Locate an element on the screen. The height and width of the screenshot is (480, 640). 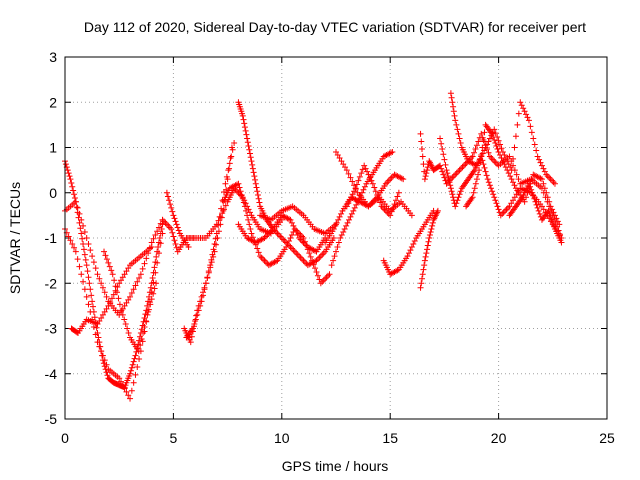
x-axis-label: GPS time / hours is located at coordinates (335, 466).